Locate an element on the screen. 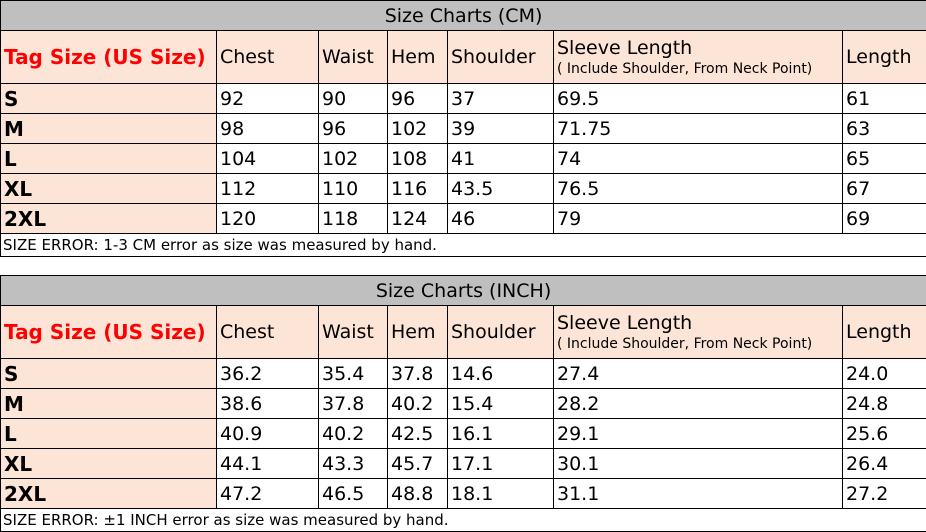  table-row: S 36.2 35.4 37.8 14.6 27.4 24.0 is located at coordinates (463, 373).